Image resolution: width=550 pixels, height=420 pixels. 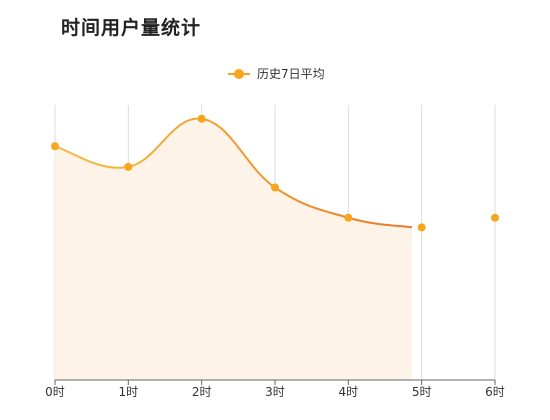 What do you see at coordinates (128, 166) in the screenshot?
I see `data-point-1时` at bounding box center [128, 166].